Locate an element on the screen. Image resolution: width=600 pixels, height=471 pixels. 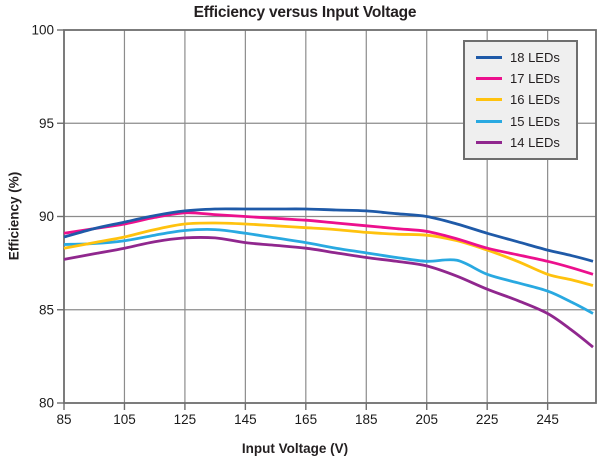
x-tick-label: 185 is located at coordinates (366, 419).